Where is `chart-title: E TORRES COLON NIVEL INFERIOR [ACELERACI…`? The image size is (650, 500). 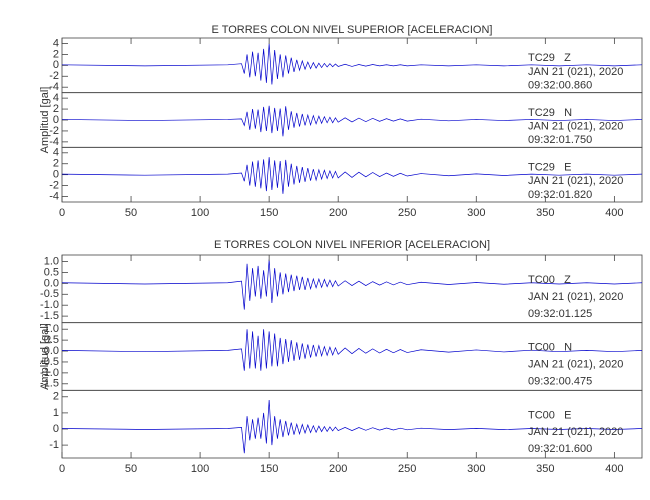 chart-title: E TORRES COLON NIVEL INFERIOR [ACELERACI… is located at coordinates (352, 245).